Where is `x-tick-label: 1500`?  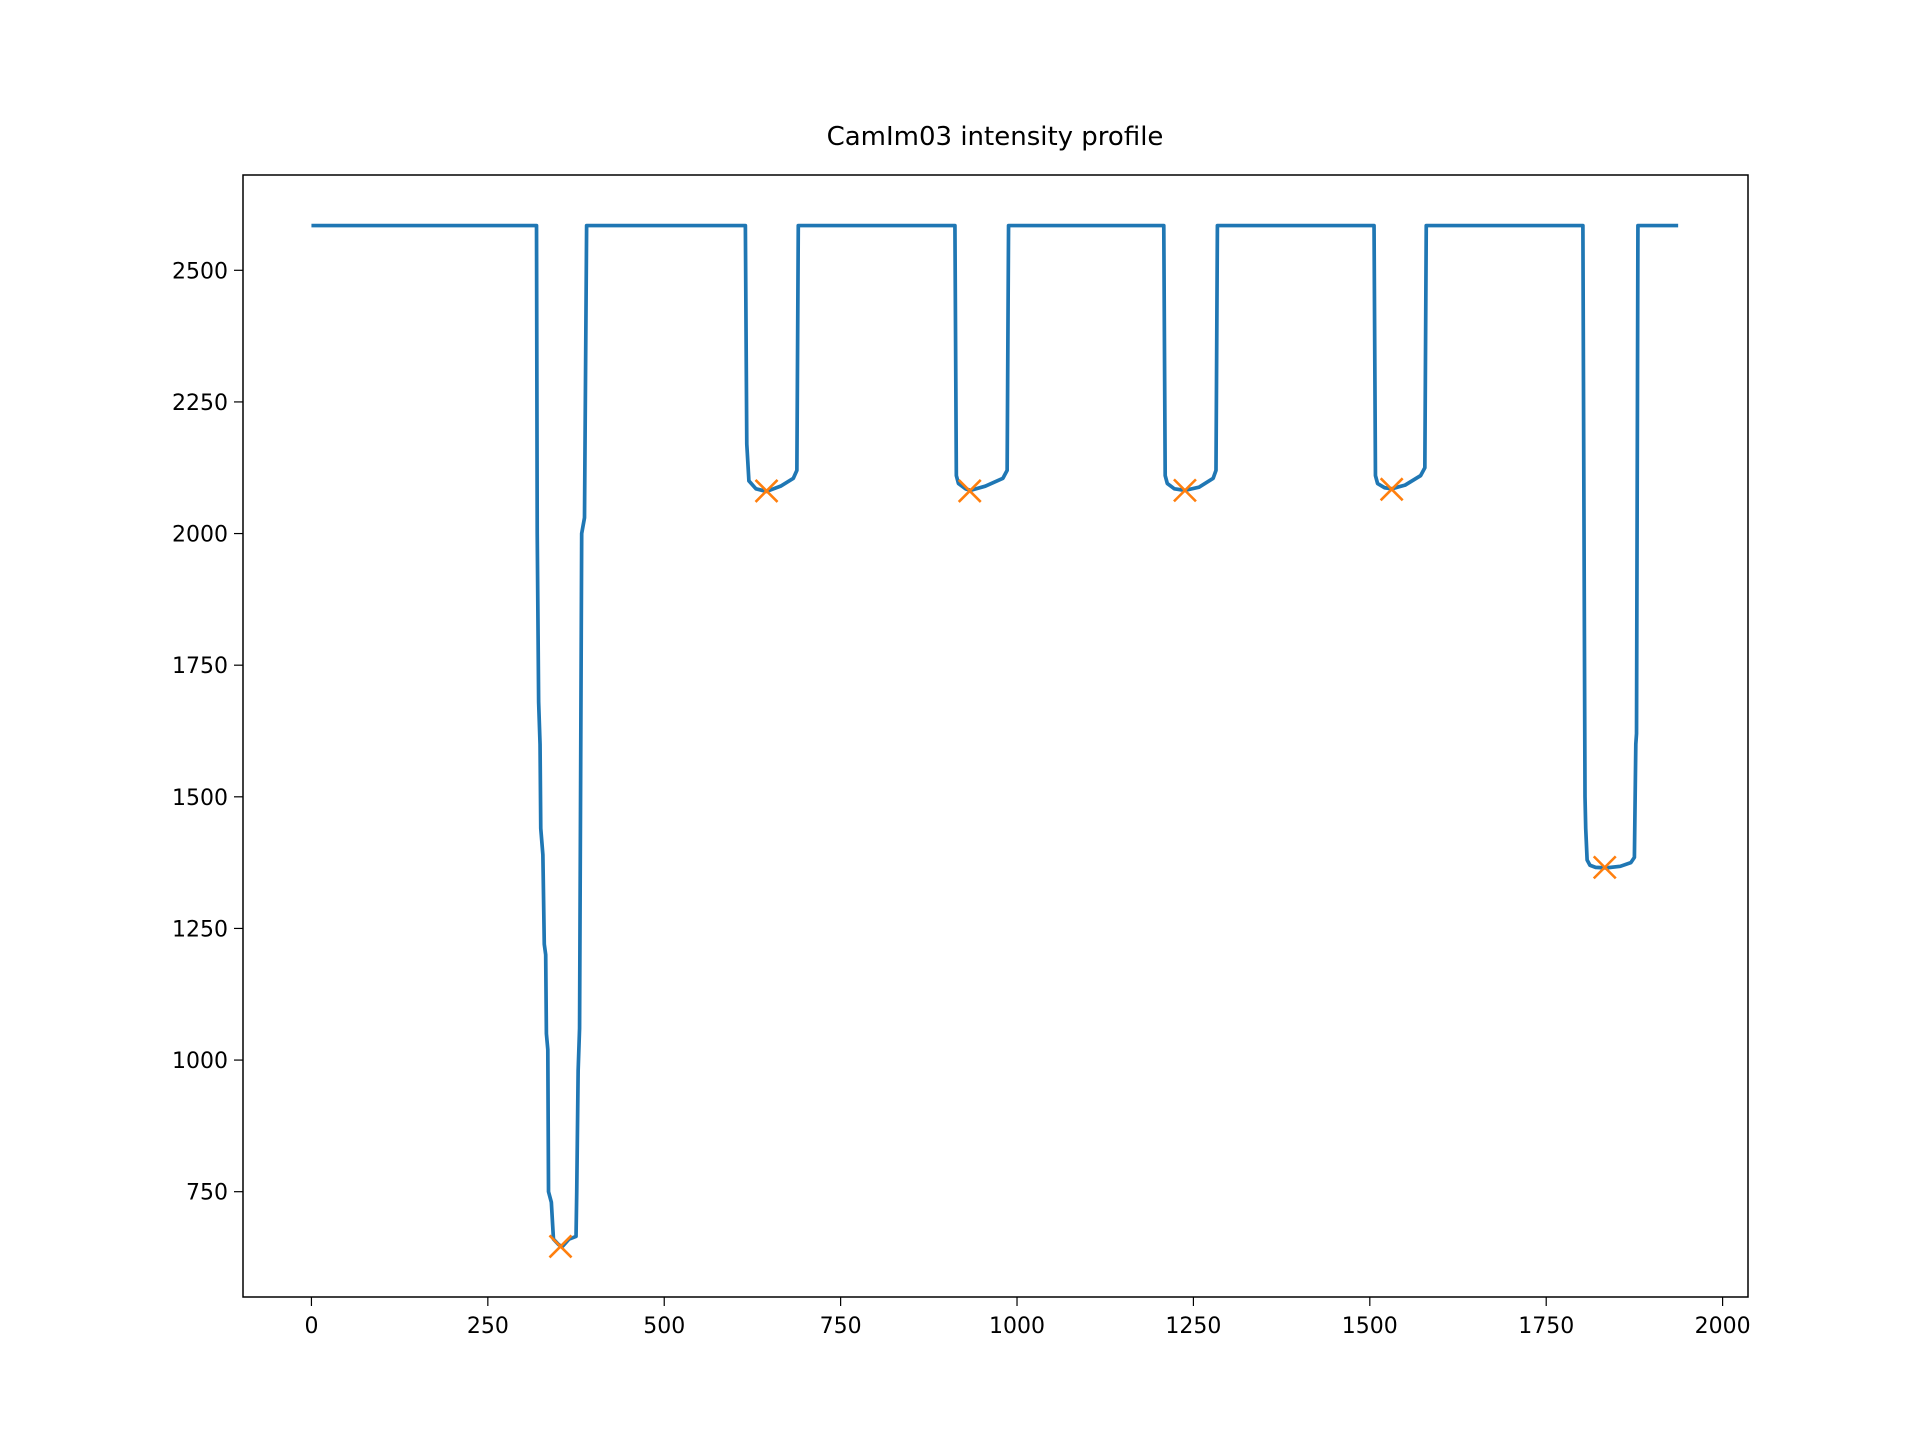 x-tick-label: 1500 is located at coordinates (1370, 1326).